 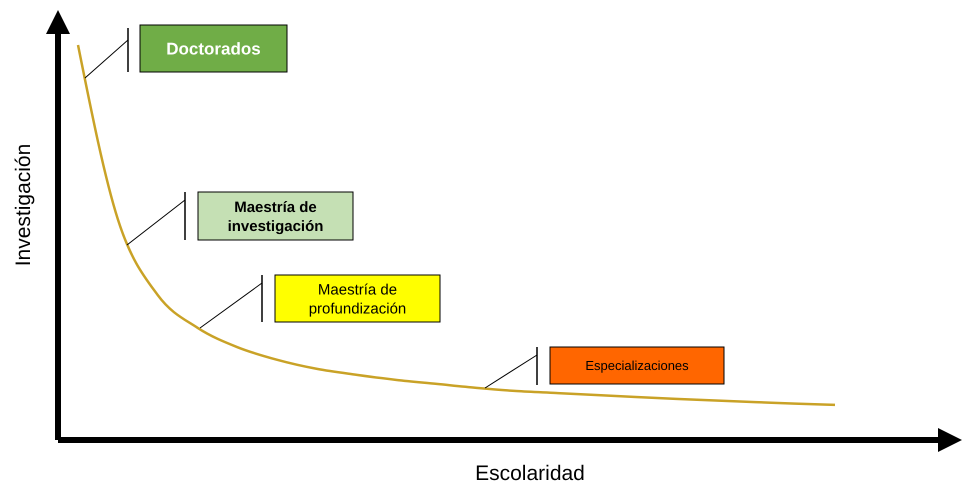 I want to click on annotation: Especializaciones, so click(x=637, y=366).